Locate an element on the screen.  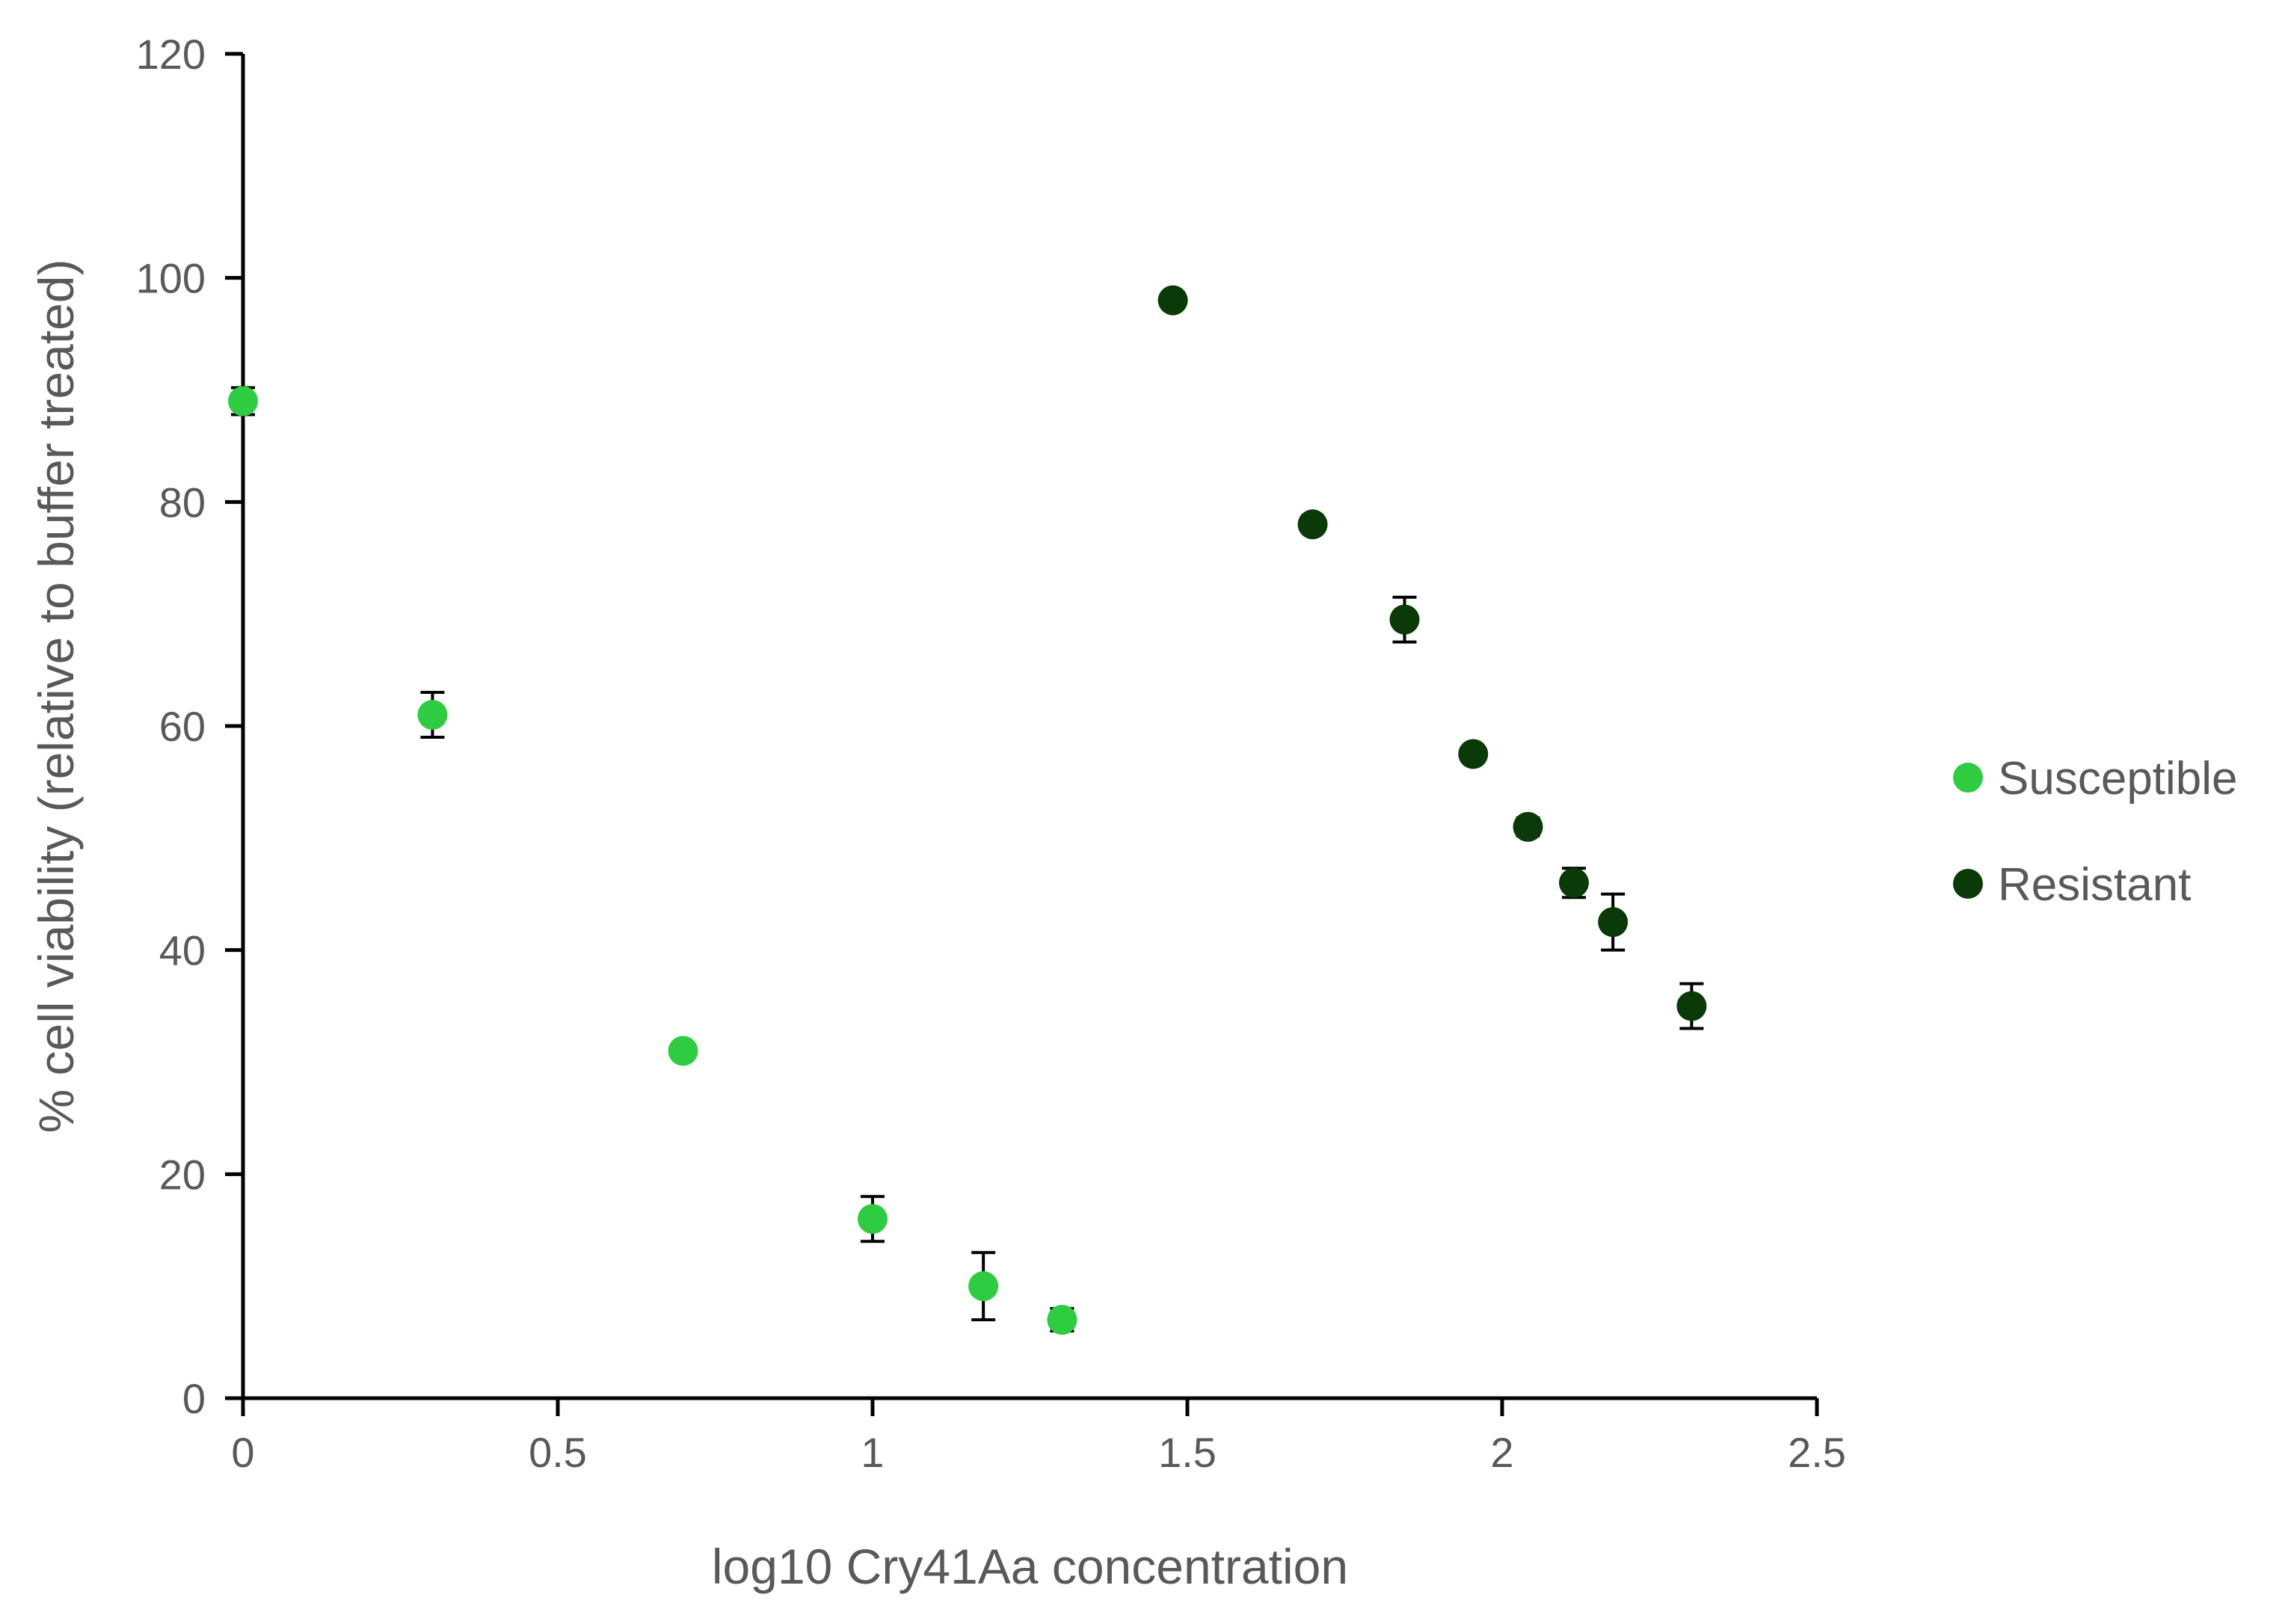
x-axis-ticks: 0 0.5 1 1.5 2 2.5 is located at coordinates (1038, 1437).